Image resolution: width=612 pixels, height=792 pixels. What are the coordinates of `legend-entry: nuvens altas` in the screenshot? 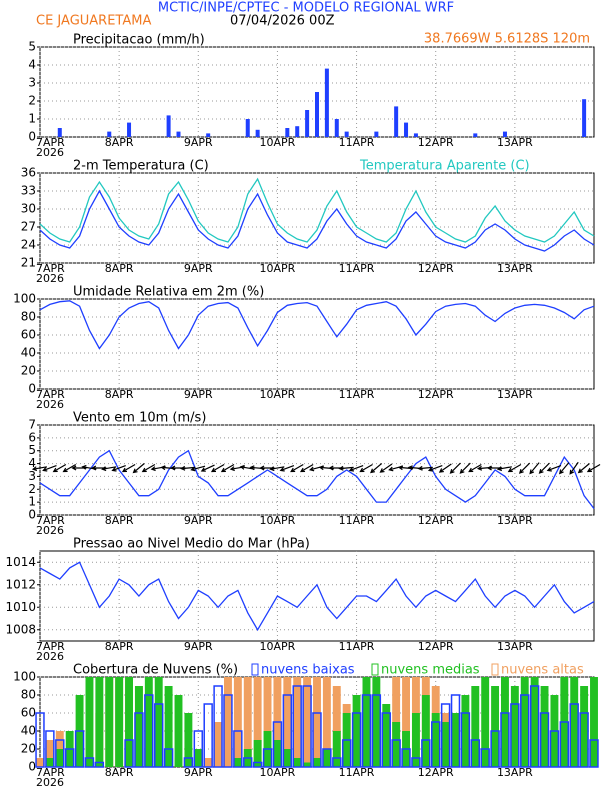 It's located at (542, 670).